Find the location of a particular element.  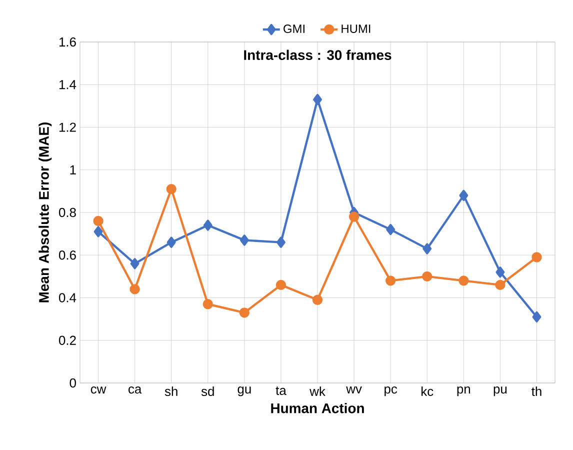

x-tick-label: gu is located at coordinates (244, 391).